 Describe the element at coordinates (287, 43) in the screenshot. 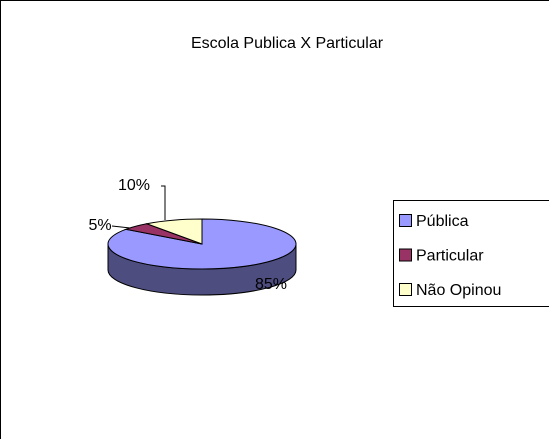

I see `chart-title: Escola Publica X Particular` at that location.